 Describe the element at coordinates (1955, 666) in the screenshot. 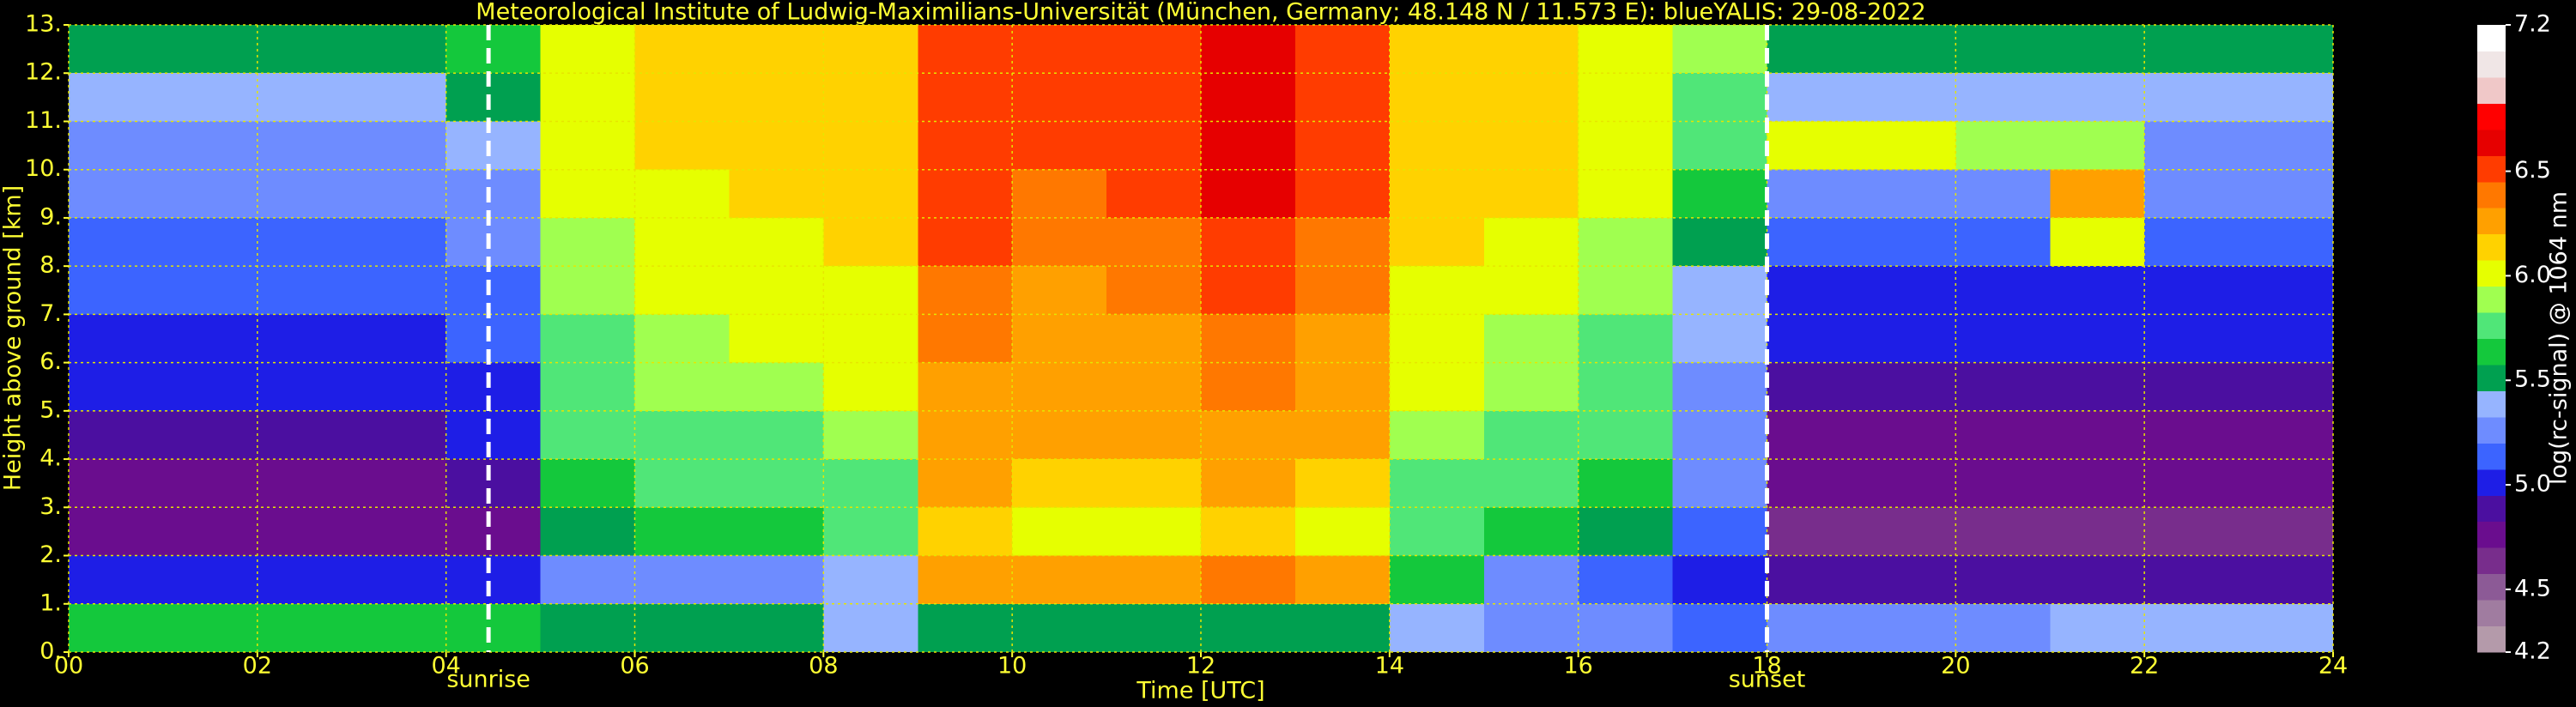

I see `x-tick-label: 20` at that location.